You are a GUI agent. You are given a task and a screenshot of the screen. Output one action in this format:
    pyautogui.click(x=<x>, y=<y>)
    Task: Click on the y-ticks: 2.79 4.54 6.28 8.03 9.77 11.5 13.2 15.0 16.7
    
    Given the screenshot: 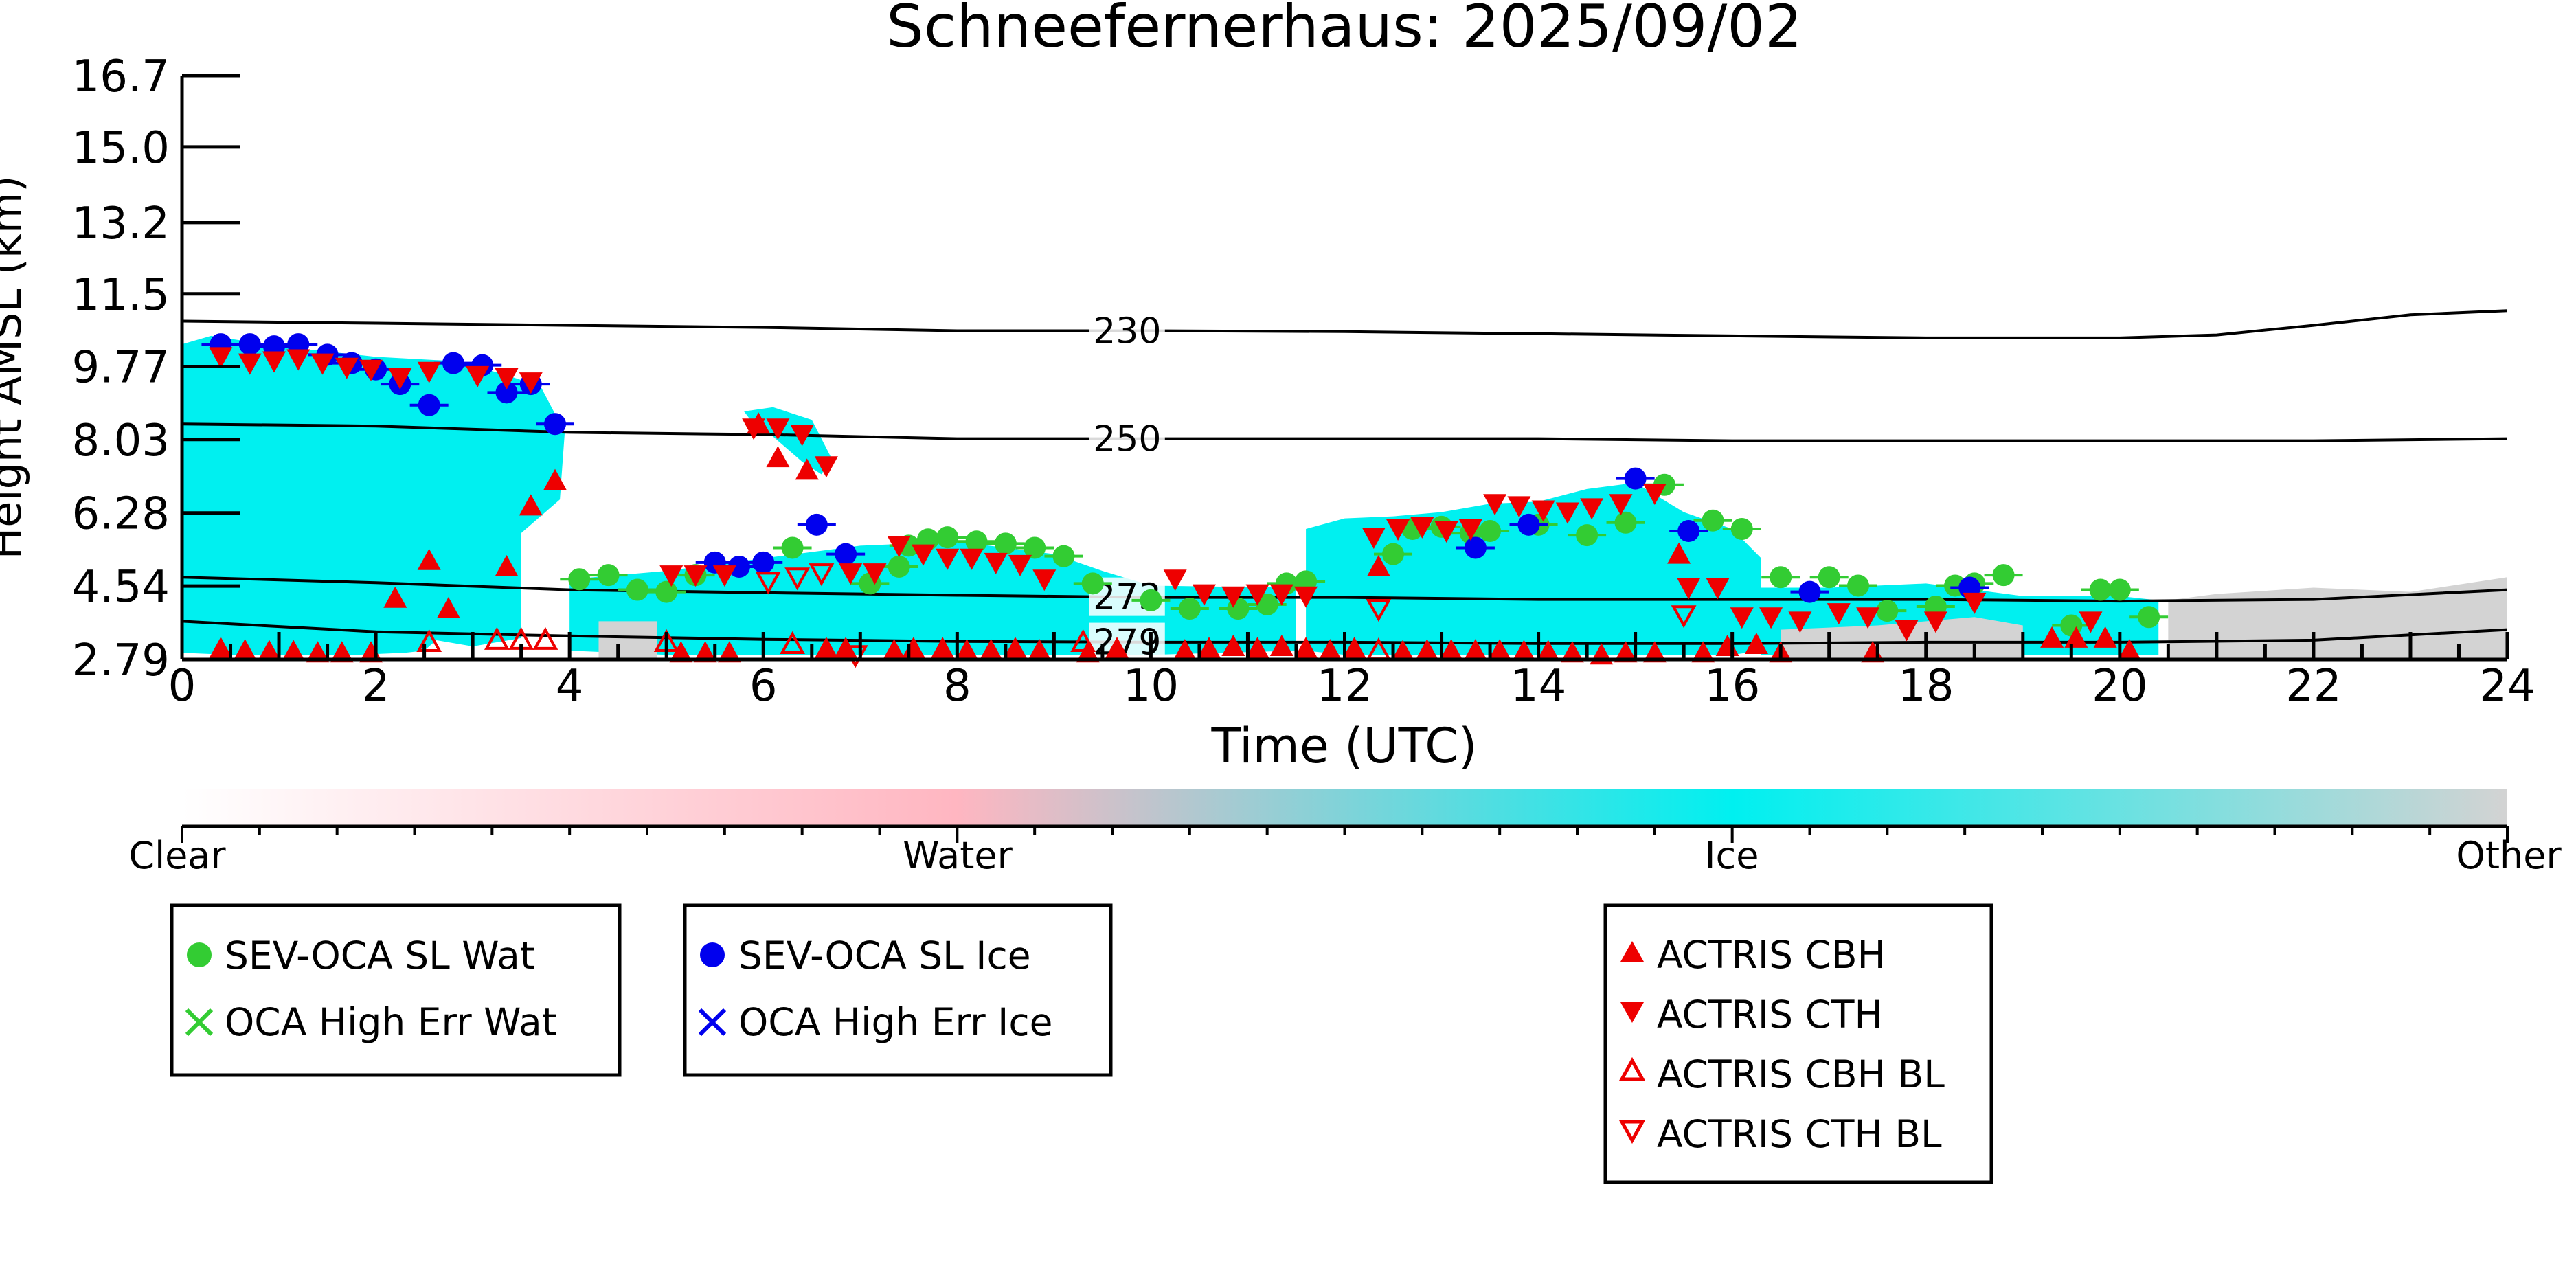 What is the action you would take?
    pyautogui.click(x=156, y=369)
    